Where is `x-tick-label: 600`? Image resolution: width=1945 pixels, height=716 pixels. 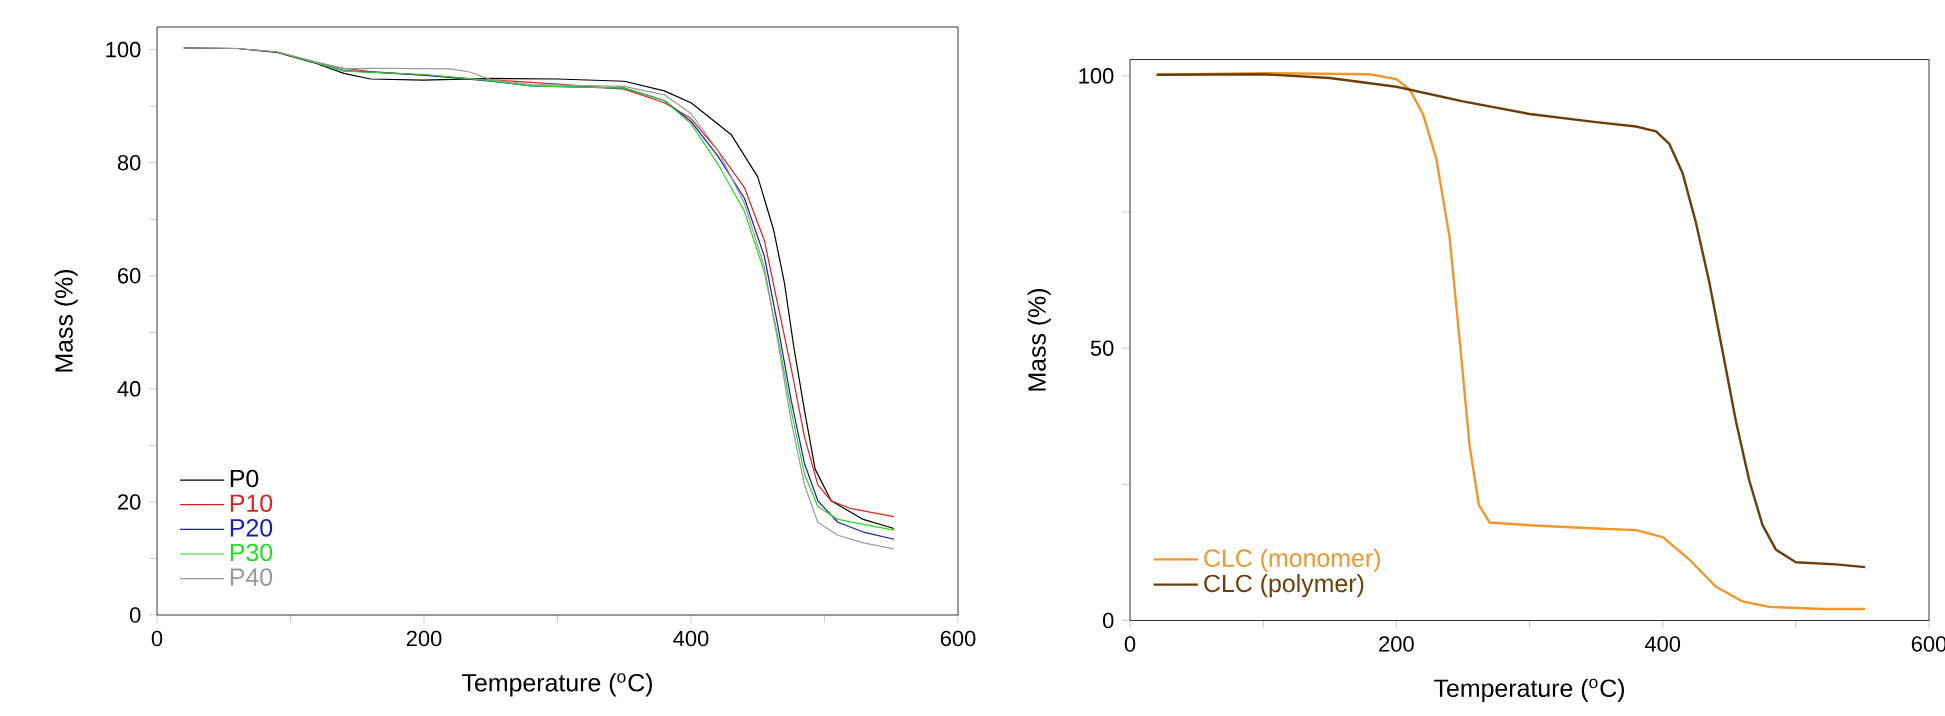 x-tick-label: 600 is located at coordinates (958, 638).